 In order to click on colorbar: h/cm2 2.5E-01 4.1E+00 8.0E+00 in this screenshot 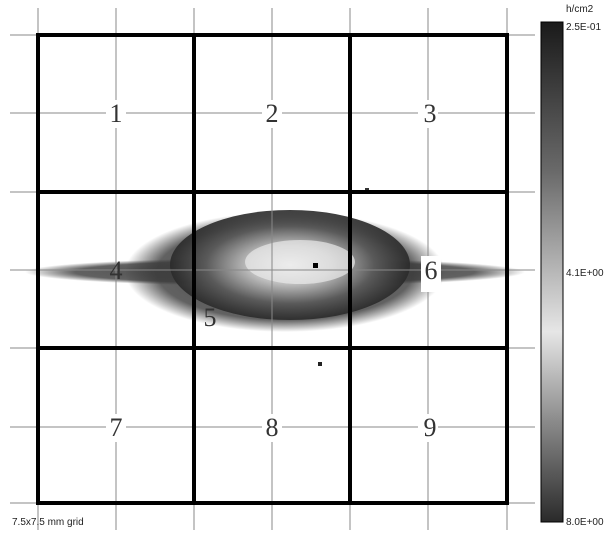, I will do `click(572, 266)`.